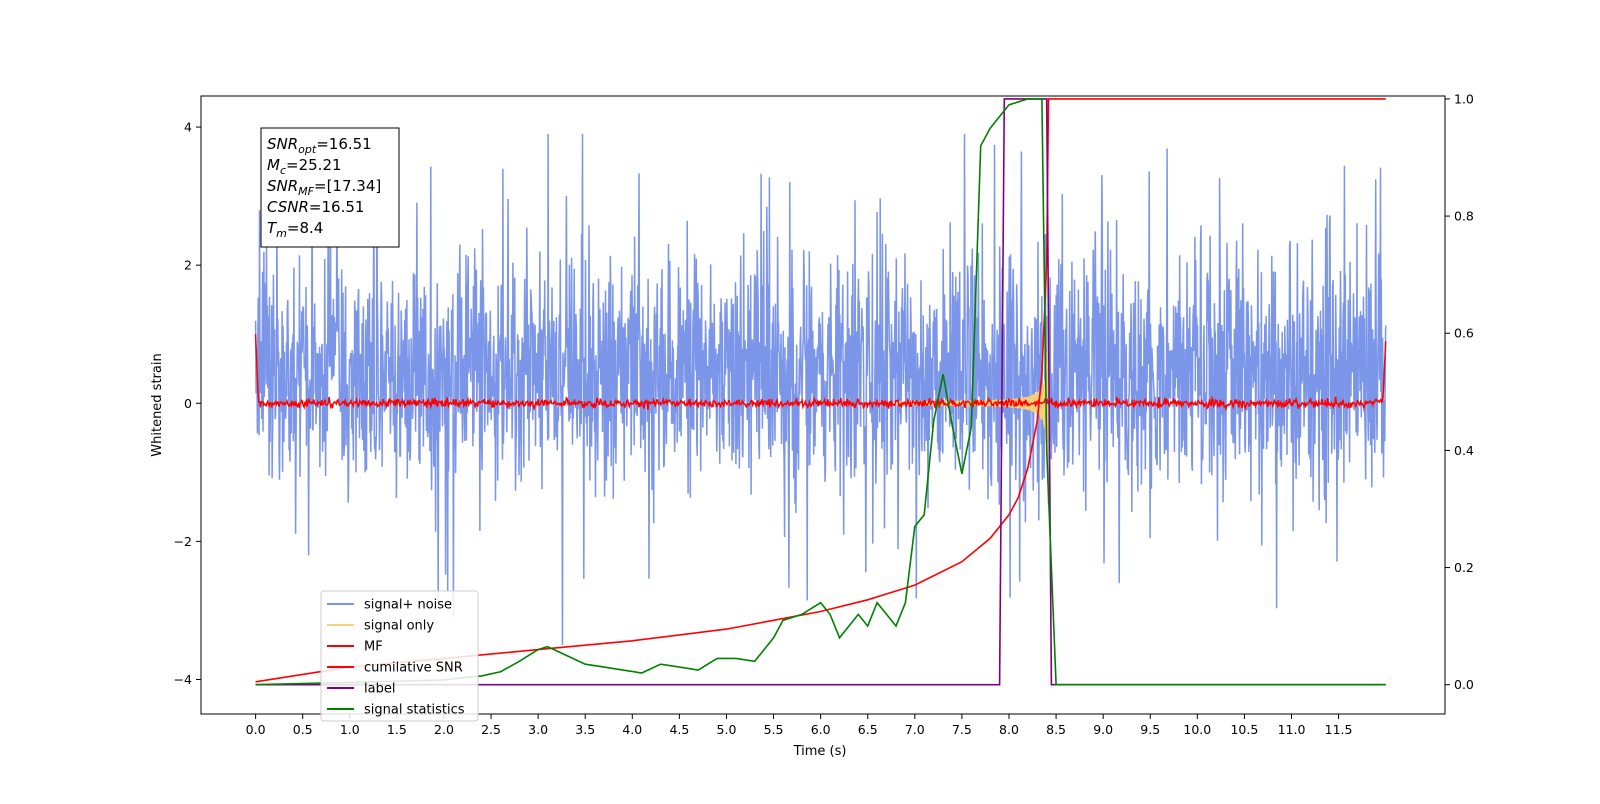  Describe the element at coordinates (679, 729) in the screenshot. I see `x-tick-label: 4.5` at that location.